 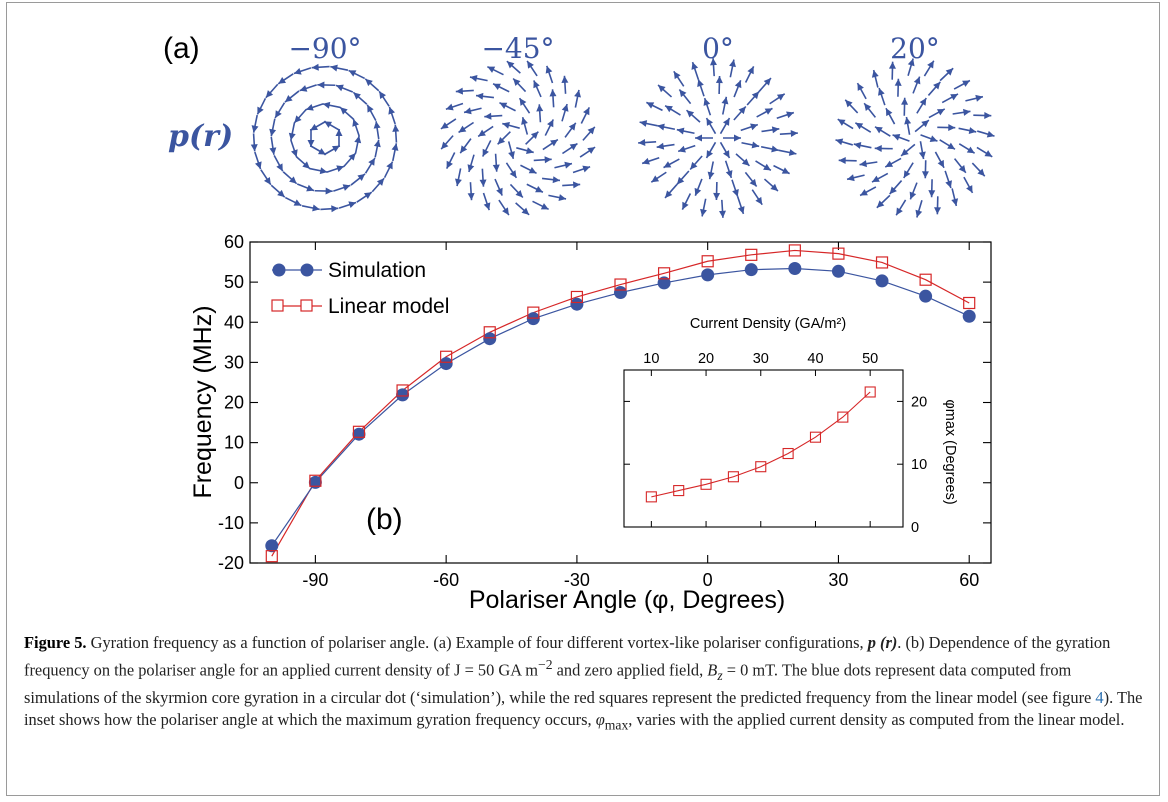 What do you see at coordinates (496, 670) in the screenshot?
I see `caption-math-j: J = 50 GA m` at bounding box center [496, 670].